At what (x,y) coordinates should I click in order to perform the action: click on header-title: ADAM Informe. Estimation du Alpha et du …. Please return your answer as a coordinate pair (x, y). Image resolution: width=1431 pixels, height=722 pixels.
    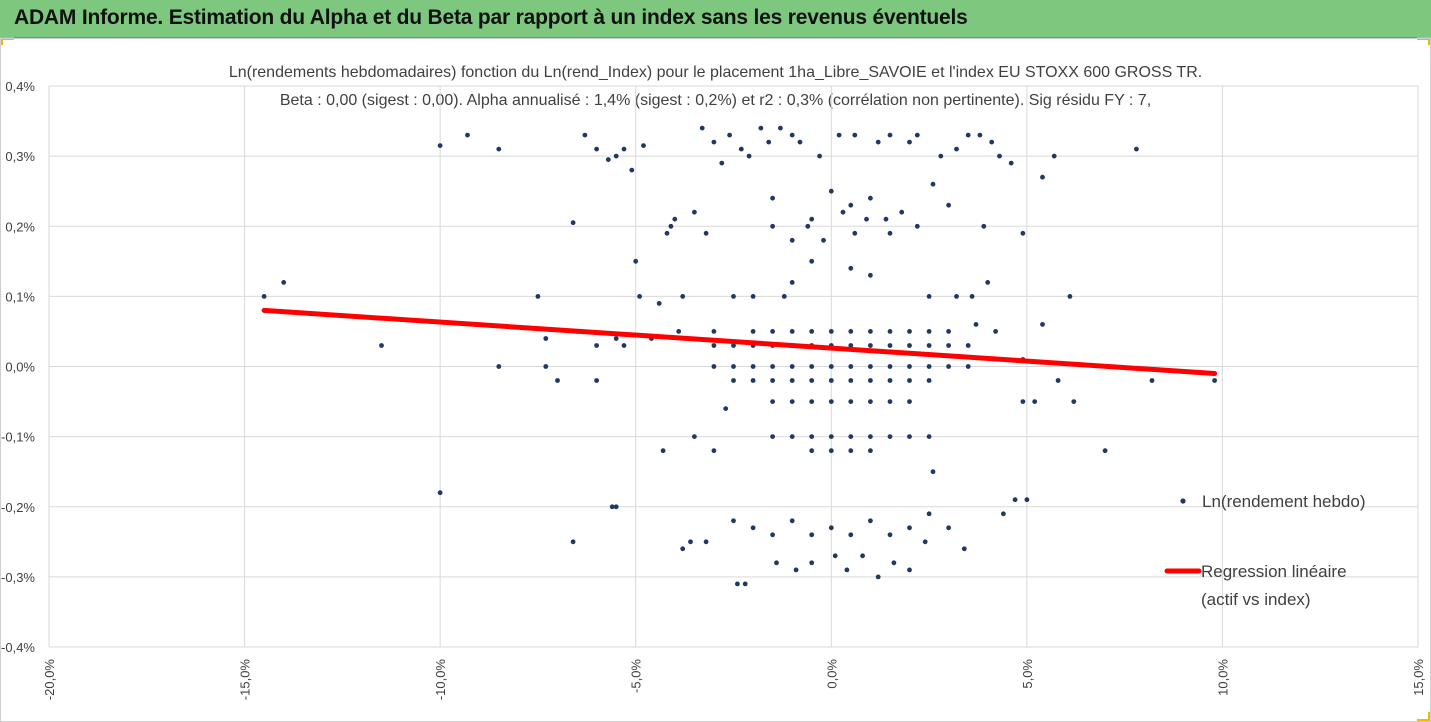
    Looking at the image, I should click on (491, 17).